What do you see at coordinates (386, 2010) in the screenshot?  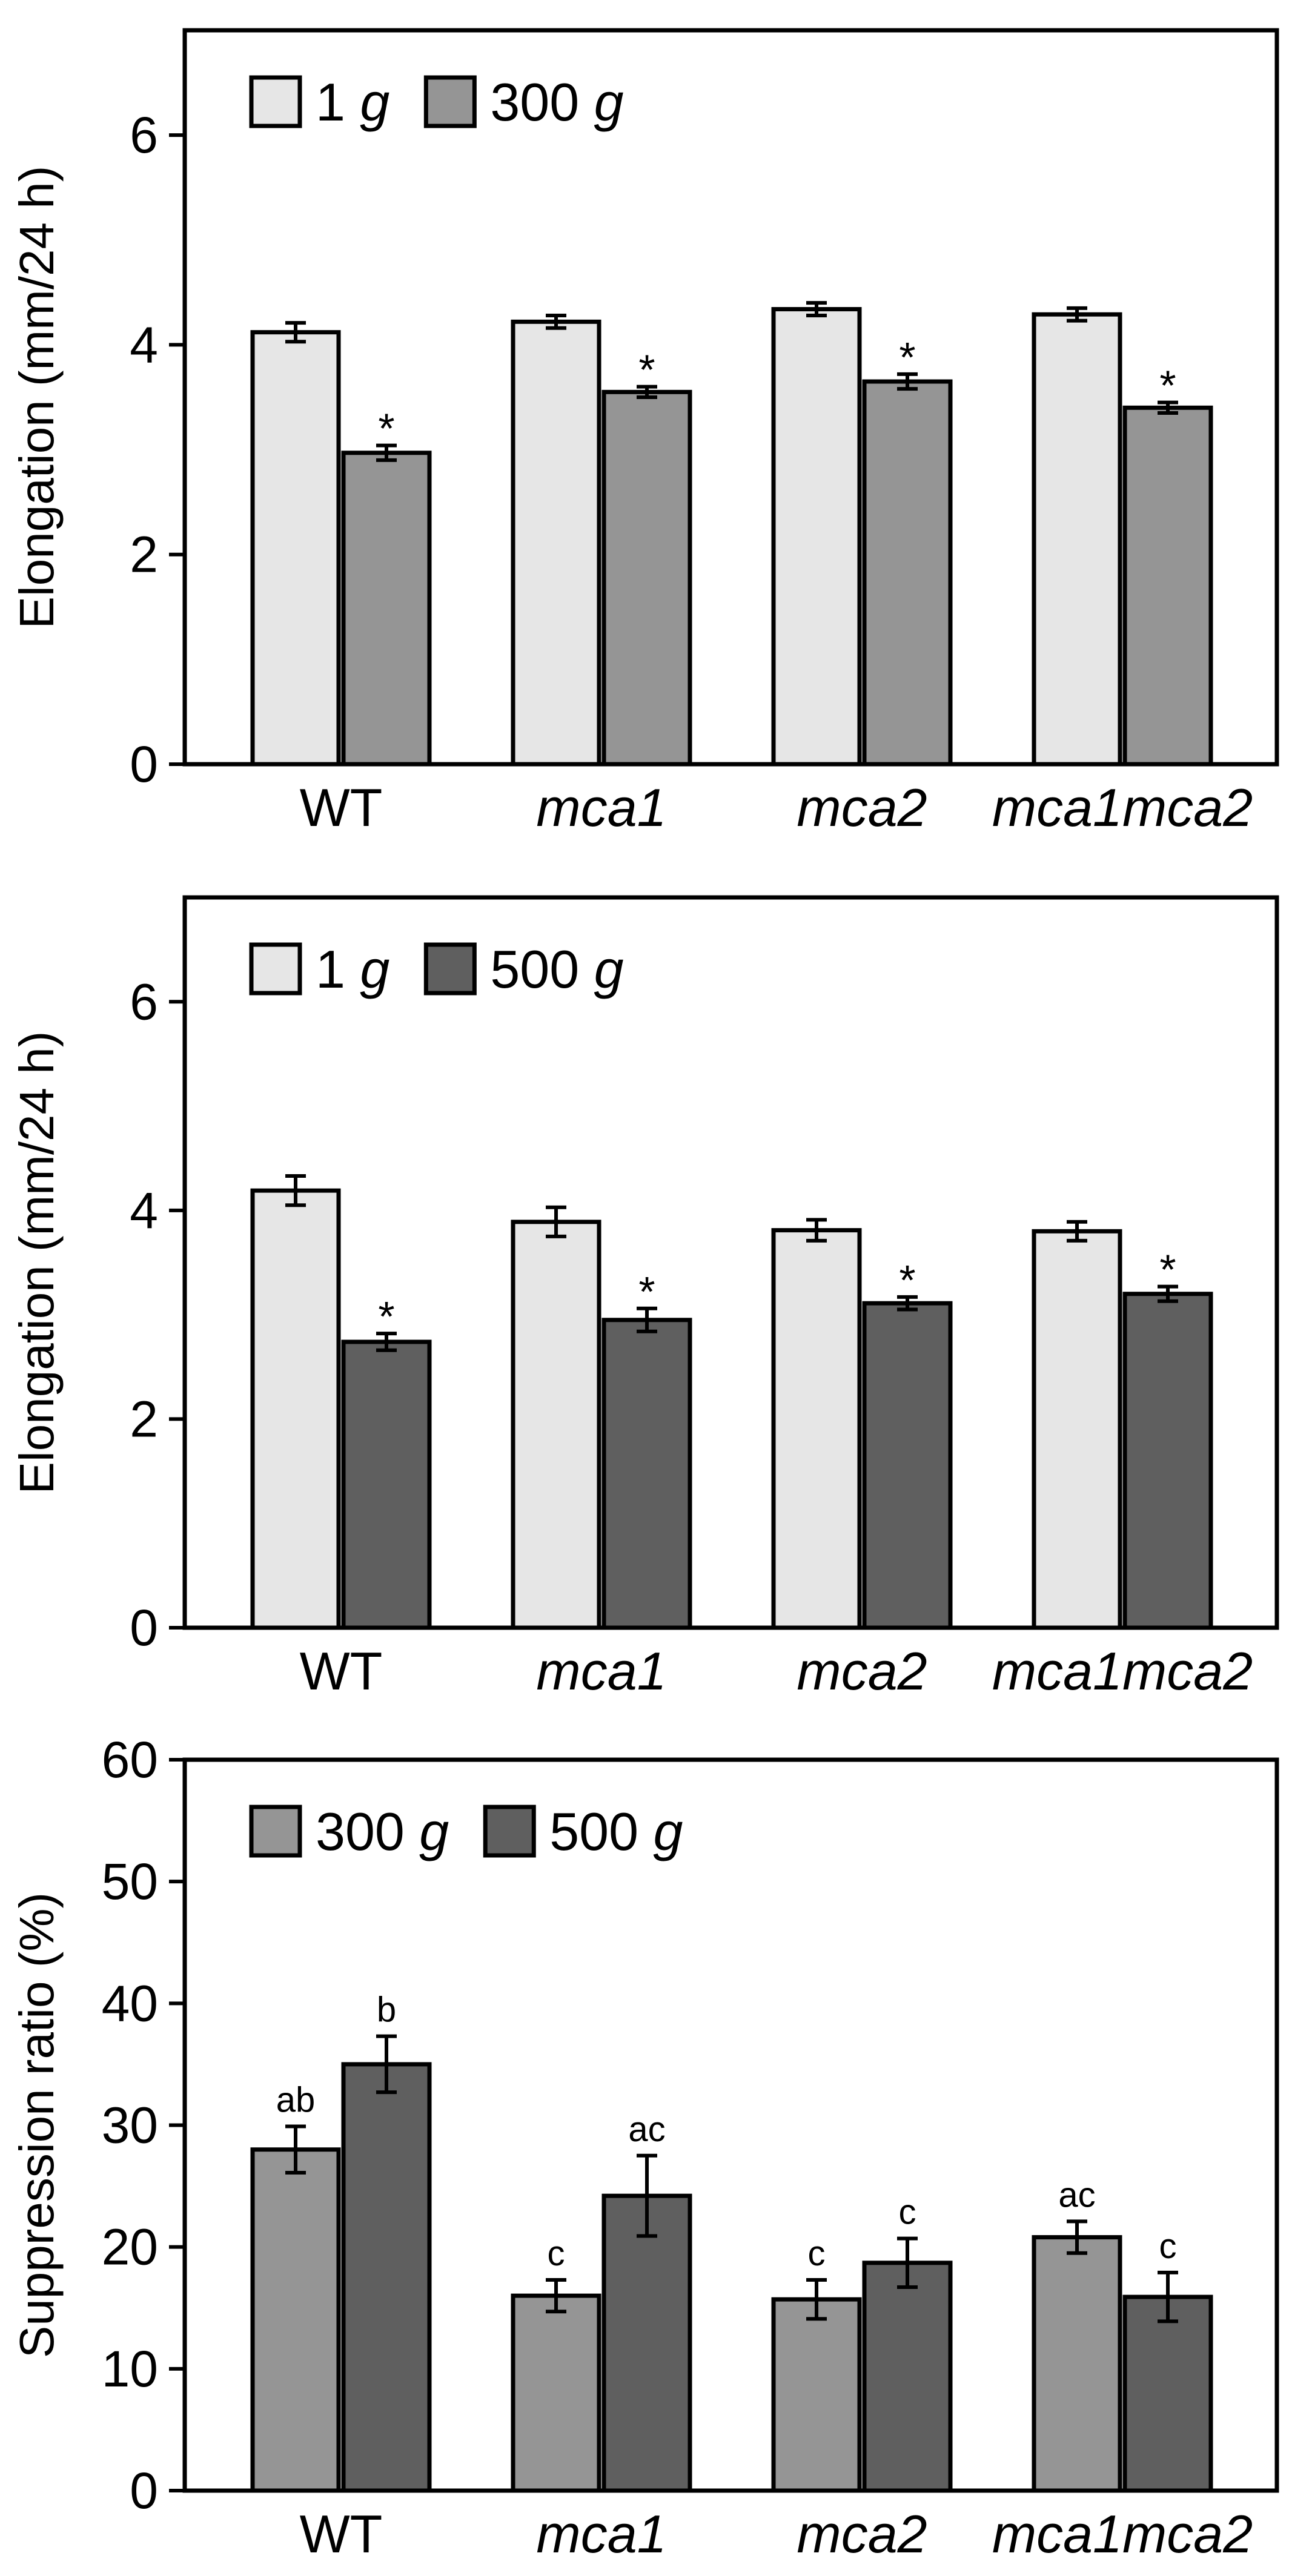 I see `significance-letter: b` at bounding box center [386, 2010].